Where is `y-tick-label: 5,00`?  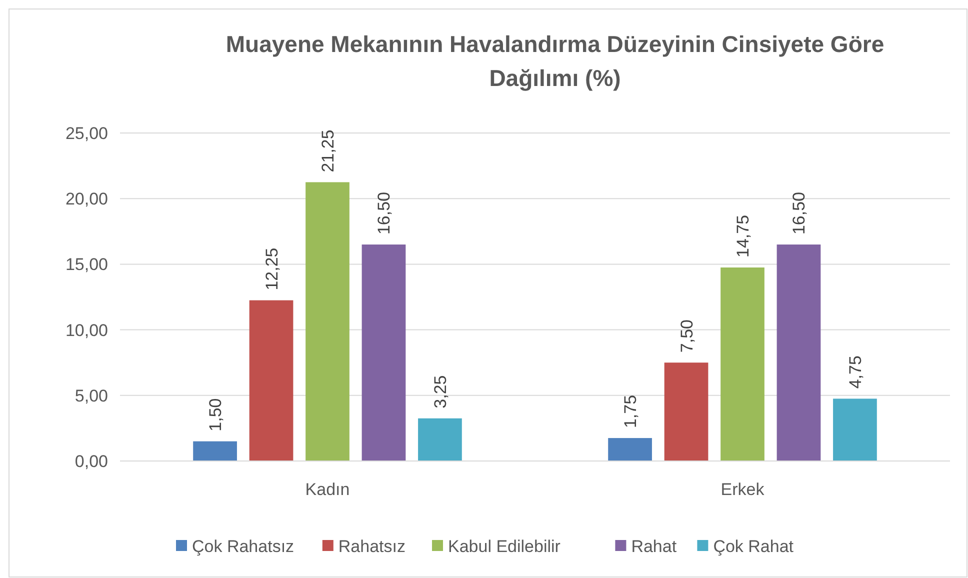
y-tick-label: 5,00 is located at coordinates (91, 396).